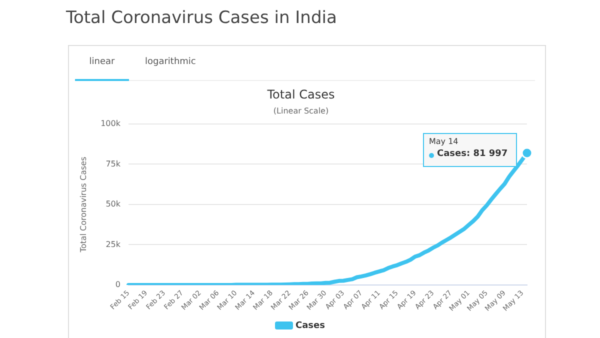  What do you see at coordinates (83, 205) in the screenshot?
I see `y-axis-title: Total Coronavirus Cases` at bounding box center [83, 205].